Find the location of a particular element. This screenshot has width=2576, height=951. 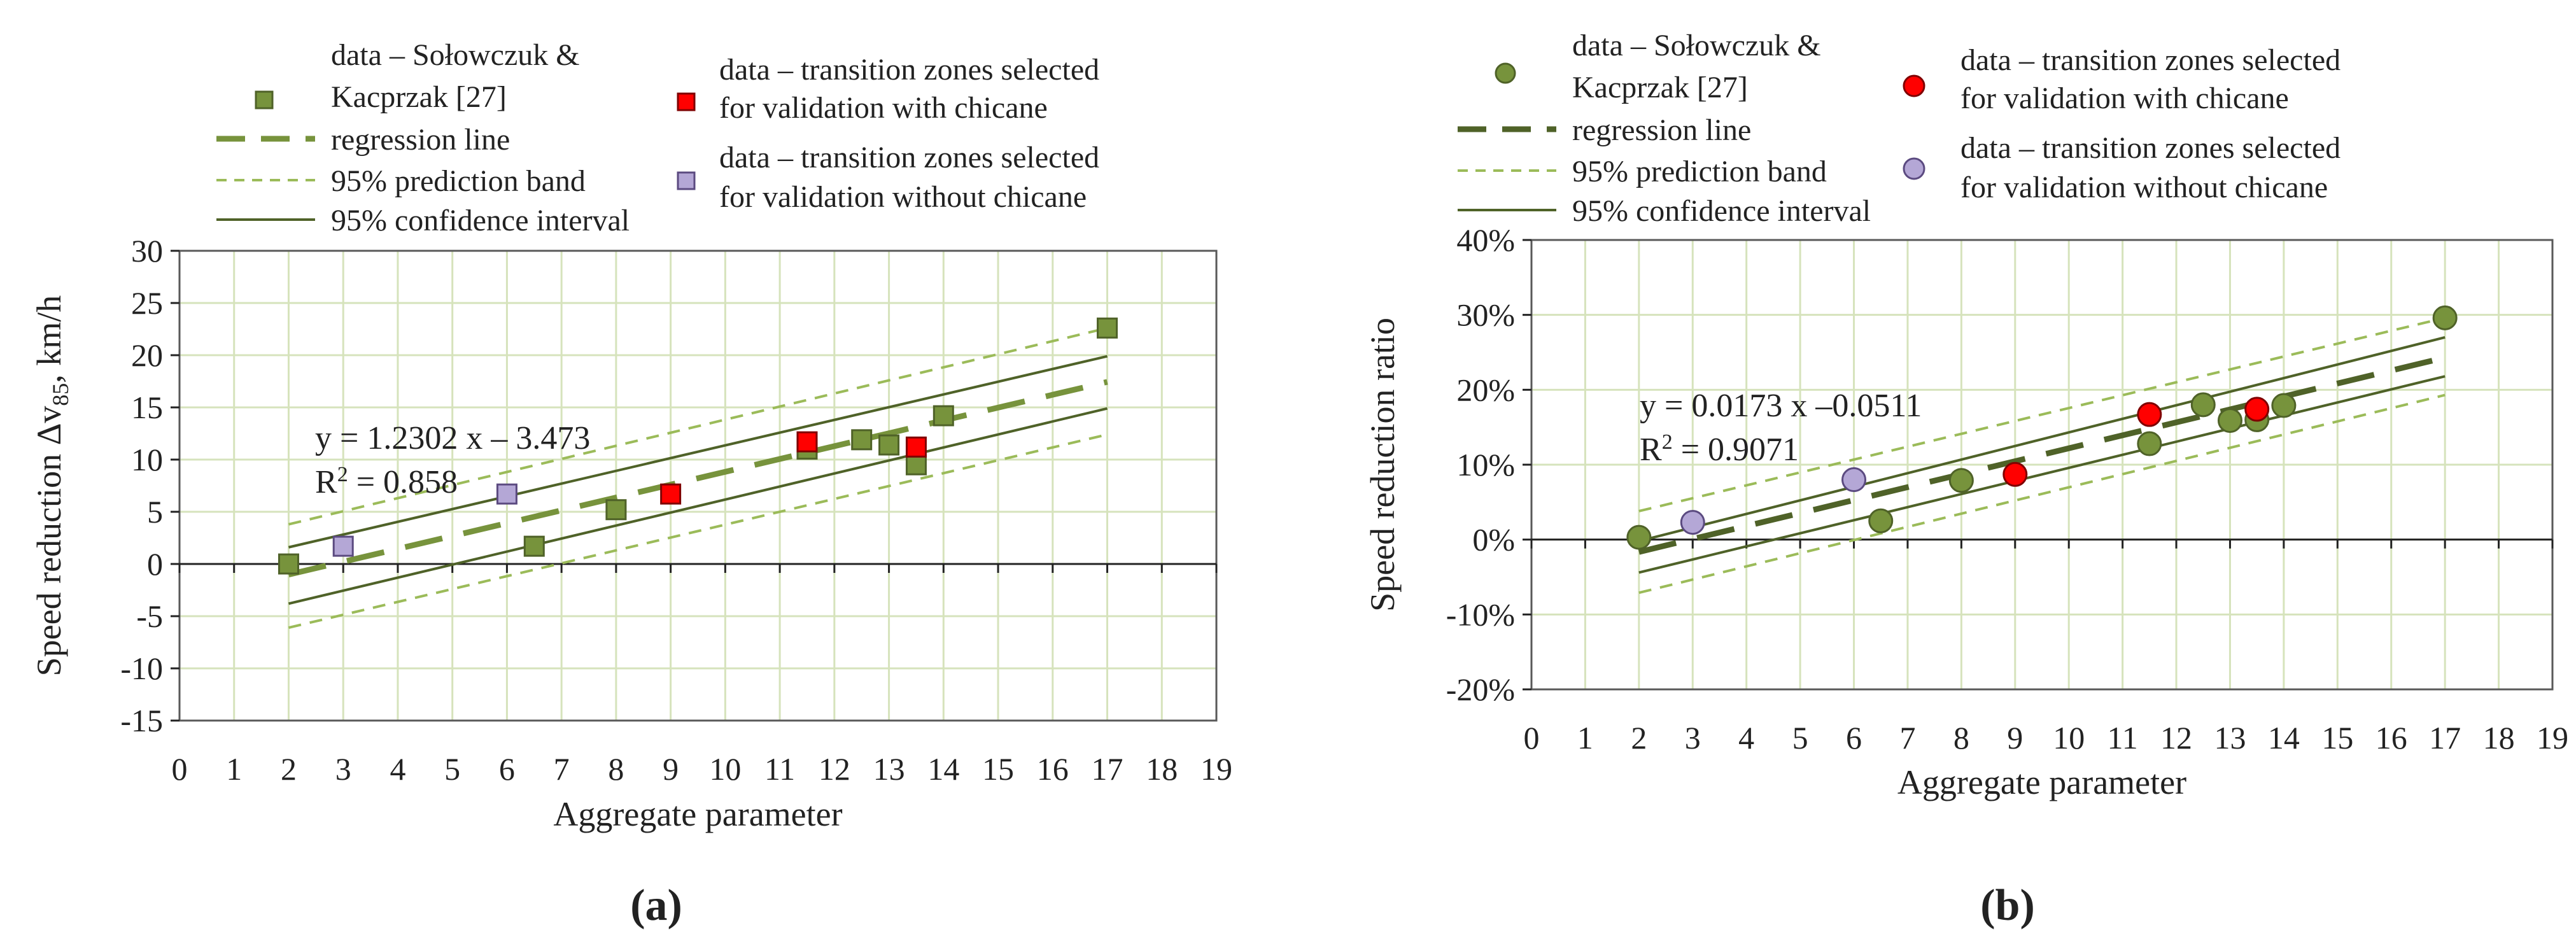

x-tick-label: 14 is located at coordinates (2284, 738).